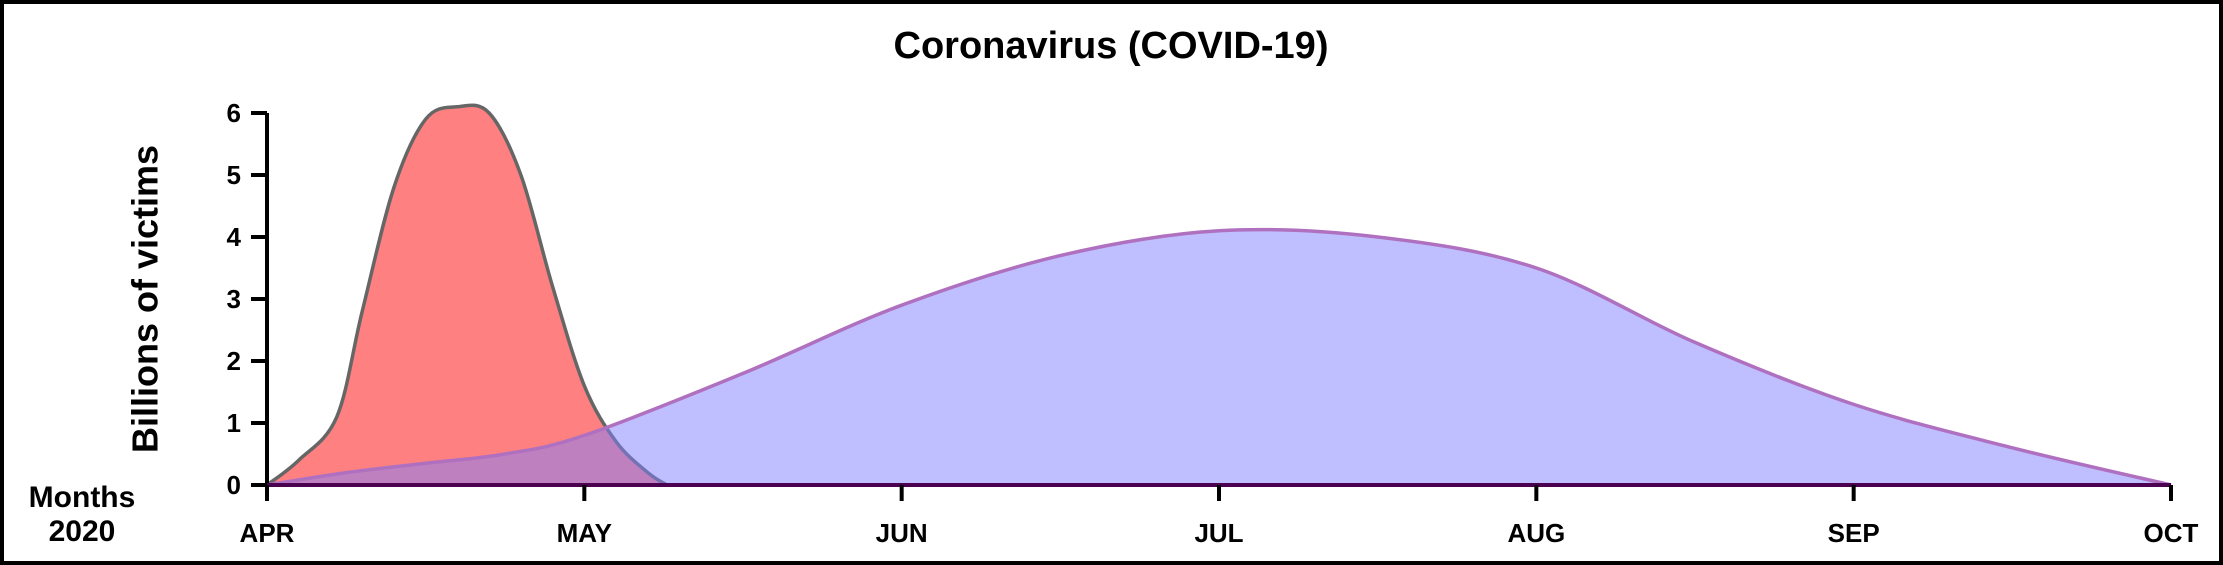 The image size is (2223, 565). Describe the element at coordinates (267, 533) in the screenshot. I see `x-tick-label: APR` at that location.